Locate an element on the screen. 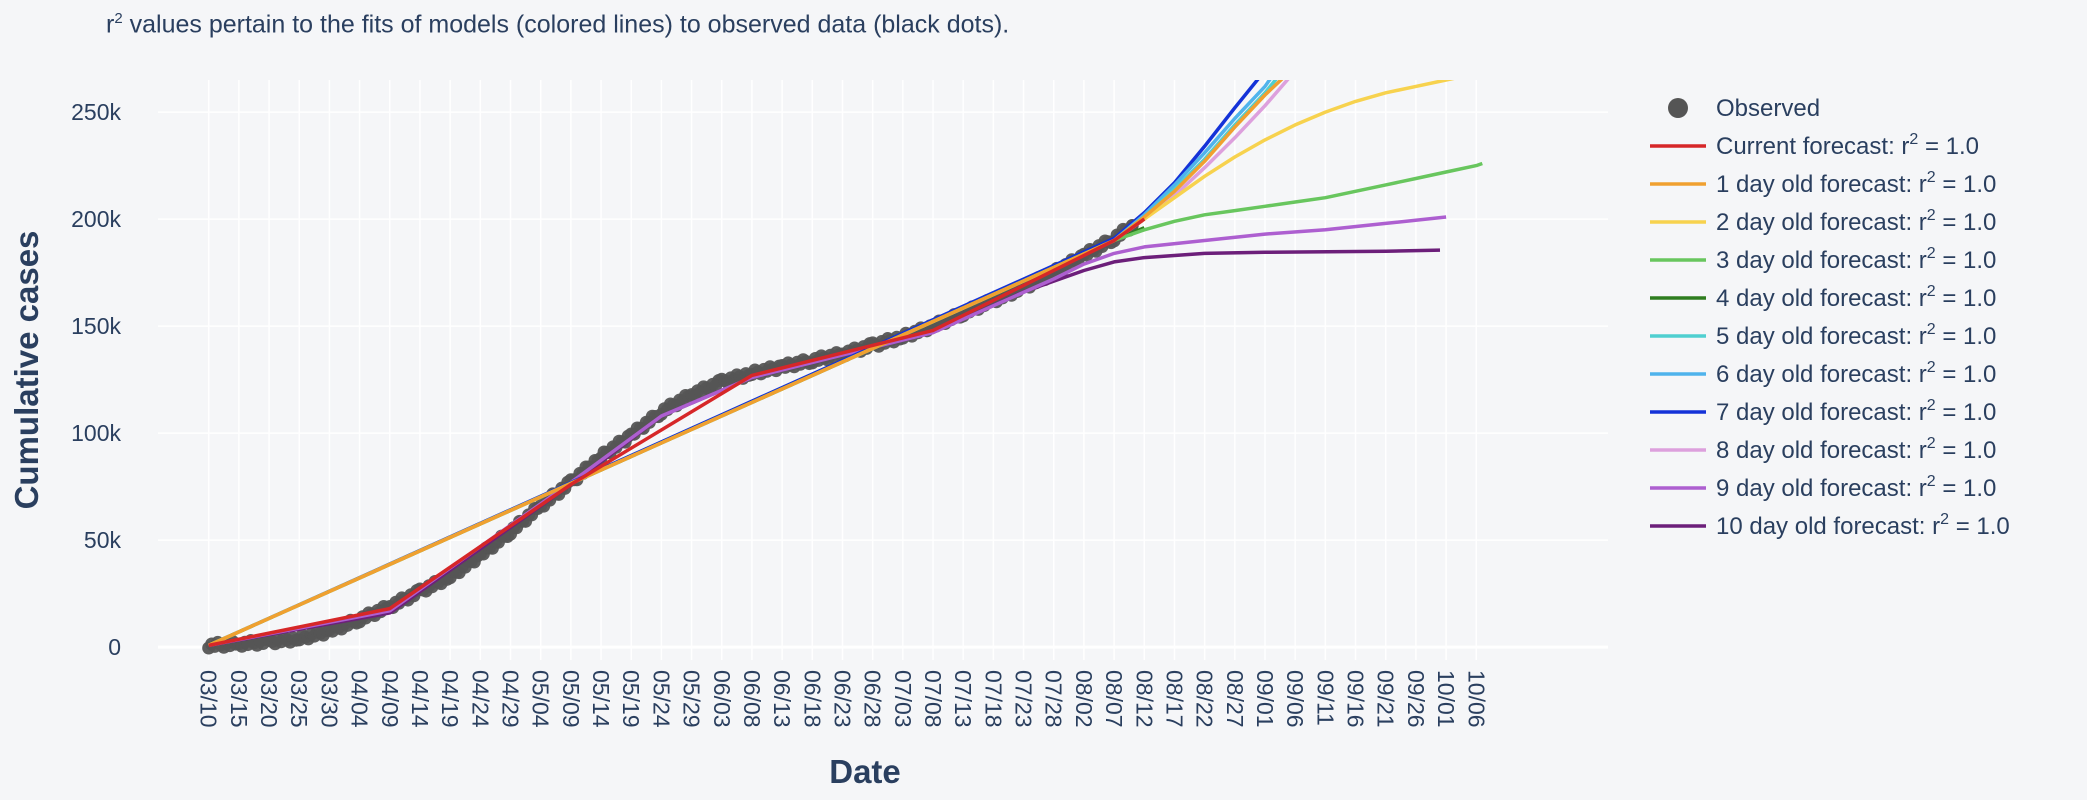 Image resolution: width=2087 pixels, height=800 pixels. x-tick-label: 07/23 is located at coordinates (1024, 699).